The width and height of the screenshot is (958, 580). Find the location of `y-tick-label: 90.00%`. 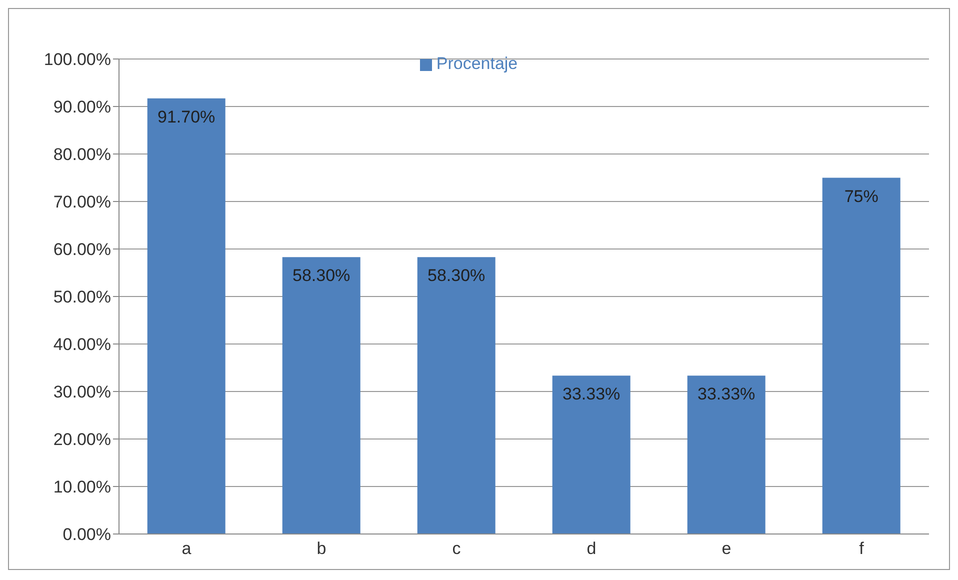

y-tick-label: 90.00% is located at coordinates (82, 107).